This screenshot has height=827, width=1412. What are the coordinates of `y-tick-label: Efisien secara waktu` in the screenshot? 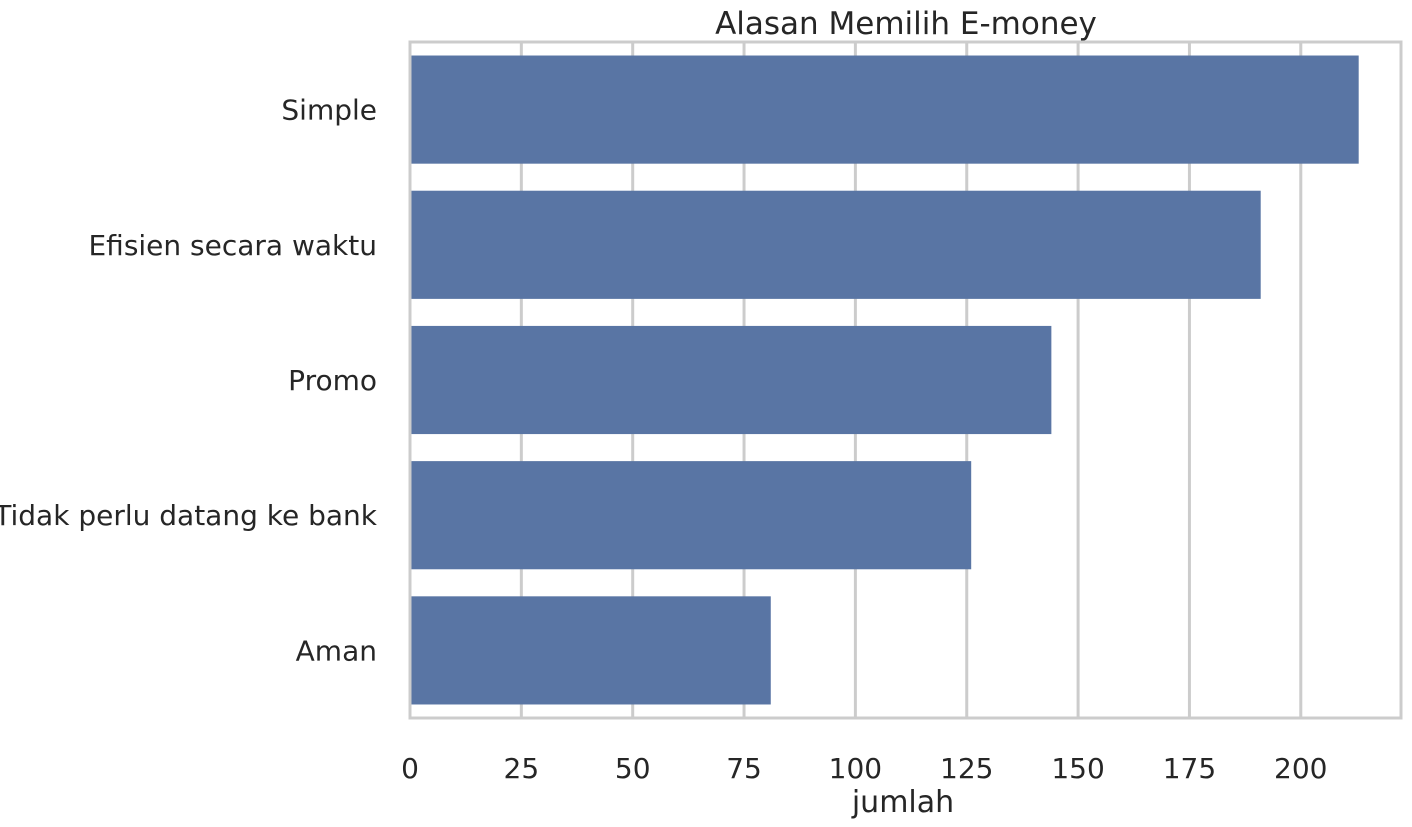 It's located at (232, 245).